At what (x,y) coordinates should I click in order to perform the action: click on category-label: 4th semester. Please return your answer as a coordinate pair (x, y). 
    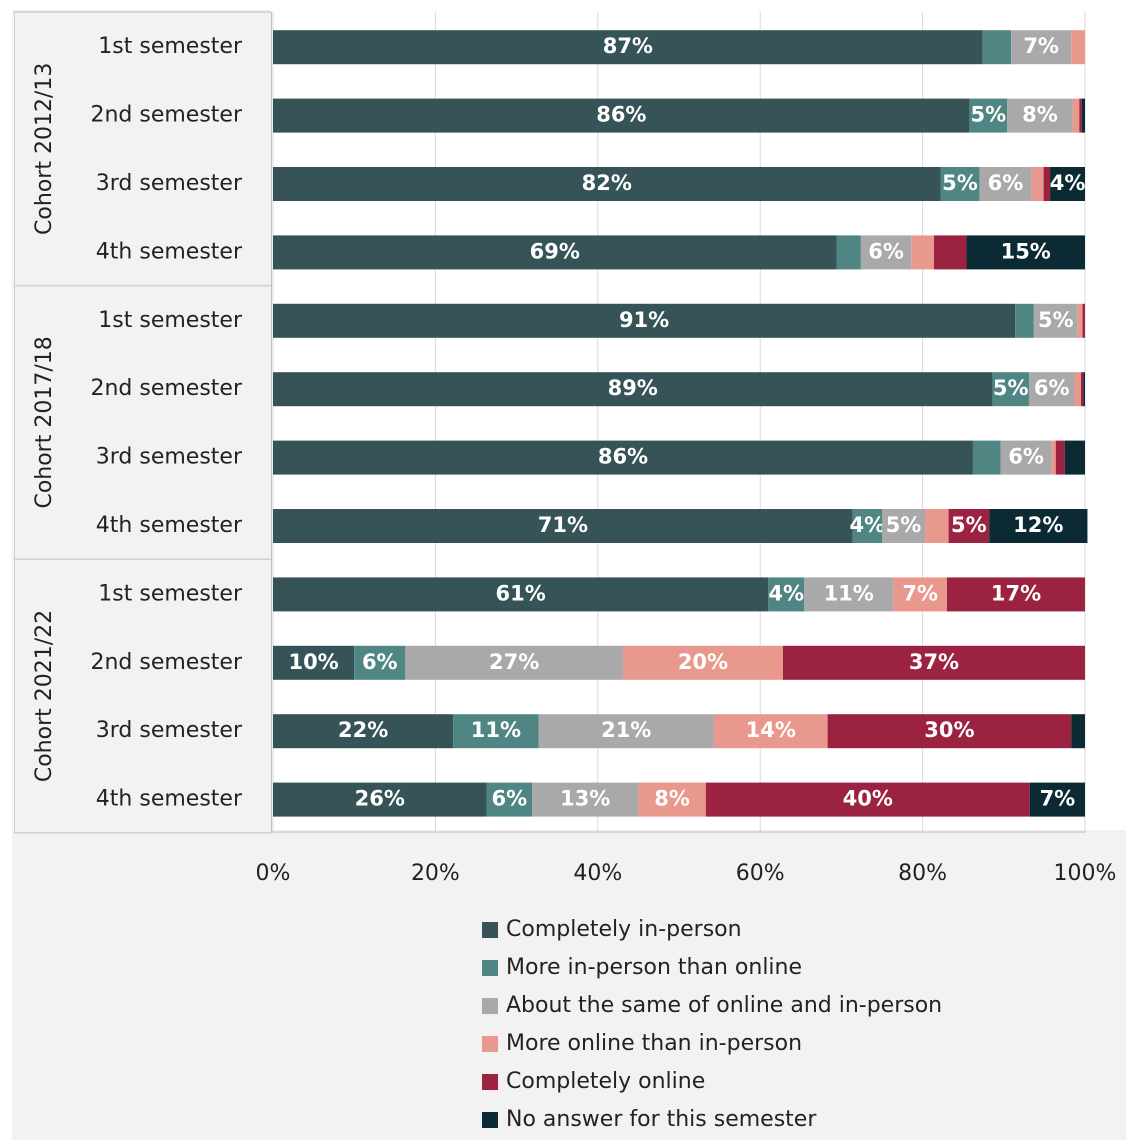
    Looking at the image, I should click on (169, 251).